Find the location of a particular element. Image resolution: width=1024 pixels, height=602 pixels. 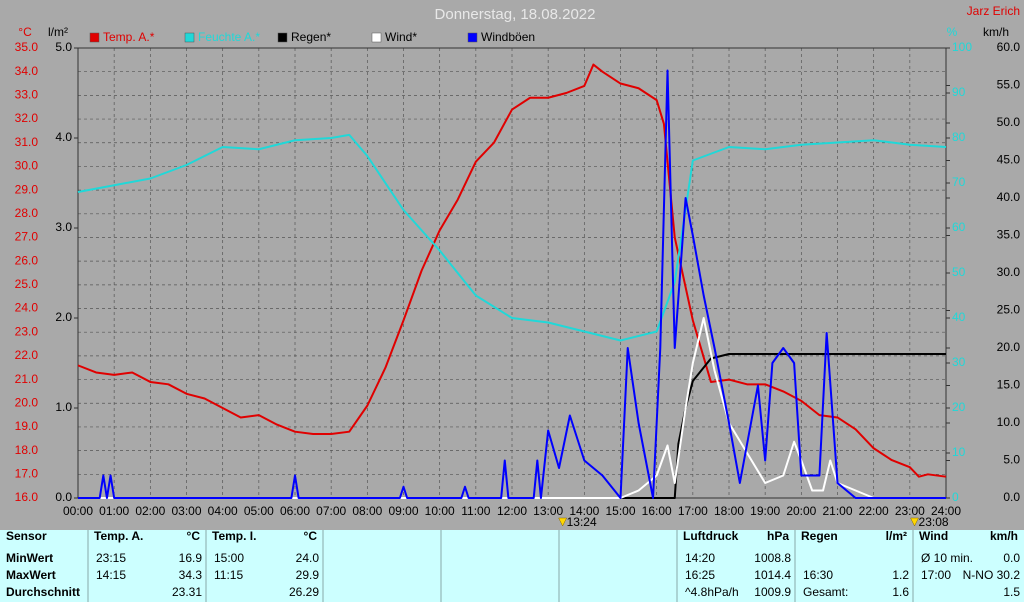

y-tick-label: 25.0 is located at coordinates (27, 284).